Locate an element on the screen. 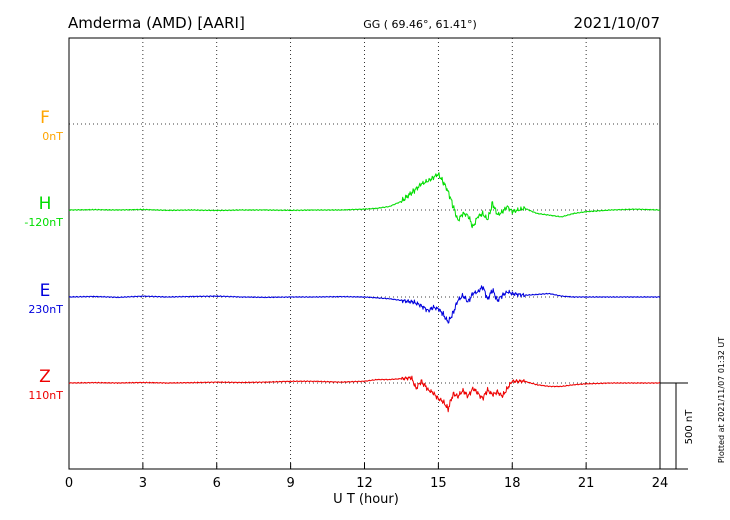  plotted-timestamp: Plotted at 2021/11/07 01:32 UT is located at coordinates (721, 400).